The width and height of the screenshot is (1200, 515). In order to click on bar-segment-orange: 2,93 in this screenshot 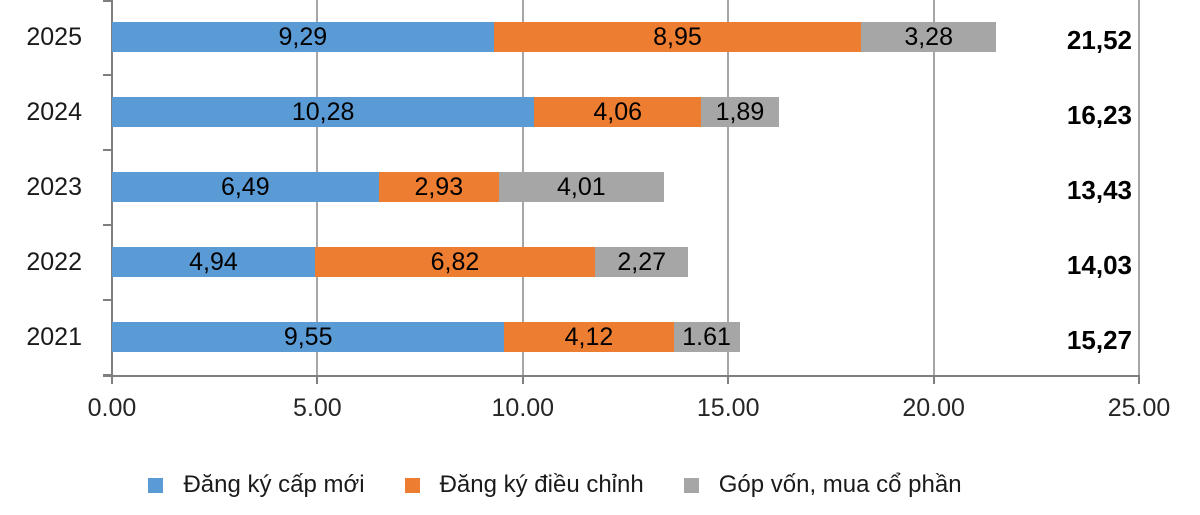, I will do `click(438, 187)`.